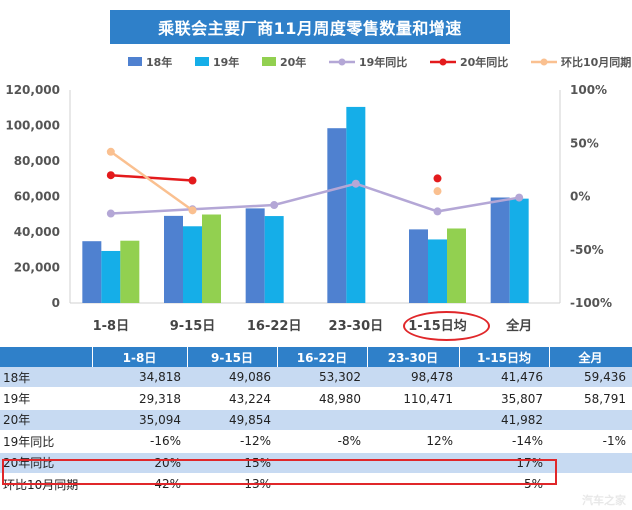 This screenshot has width=632, height=510. I want to click on table-row: 18年 34,818 49,086 53,302 98,478 41,476 59,436, so click(316, 378).